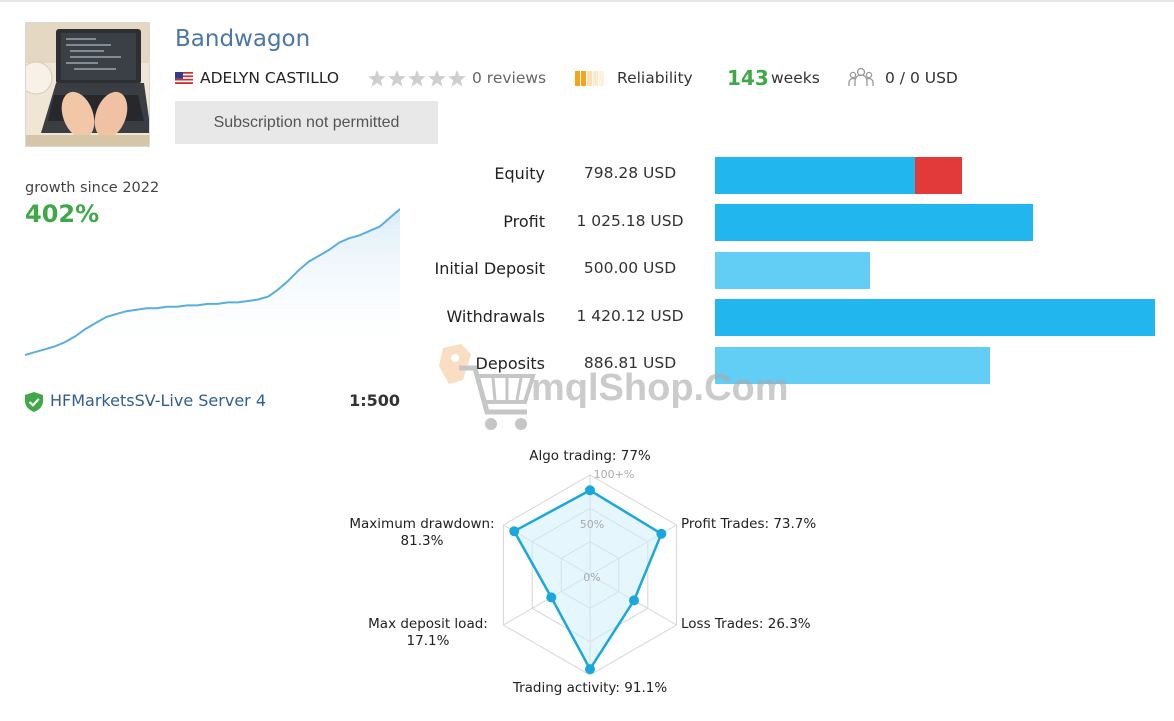 Image resolution: width=1174 pixels, height=721 pixels. Describe the element at coordinates (270, 78) in the screenshot. I see `author-name: ADELYN CASTILLO` at that location.